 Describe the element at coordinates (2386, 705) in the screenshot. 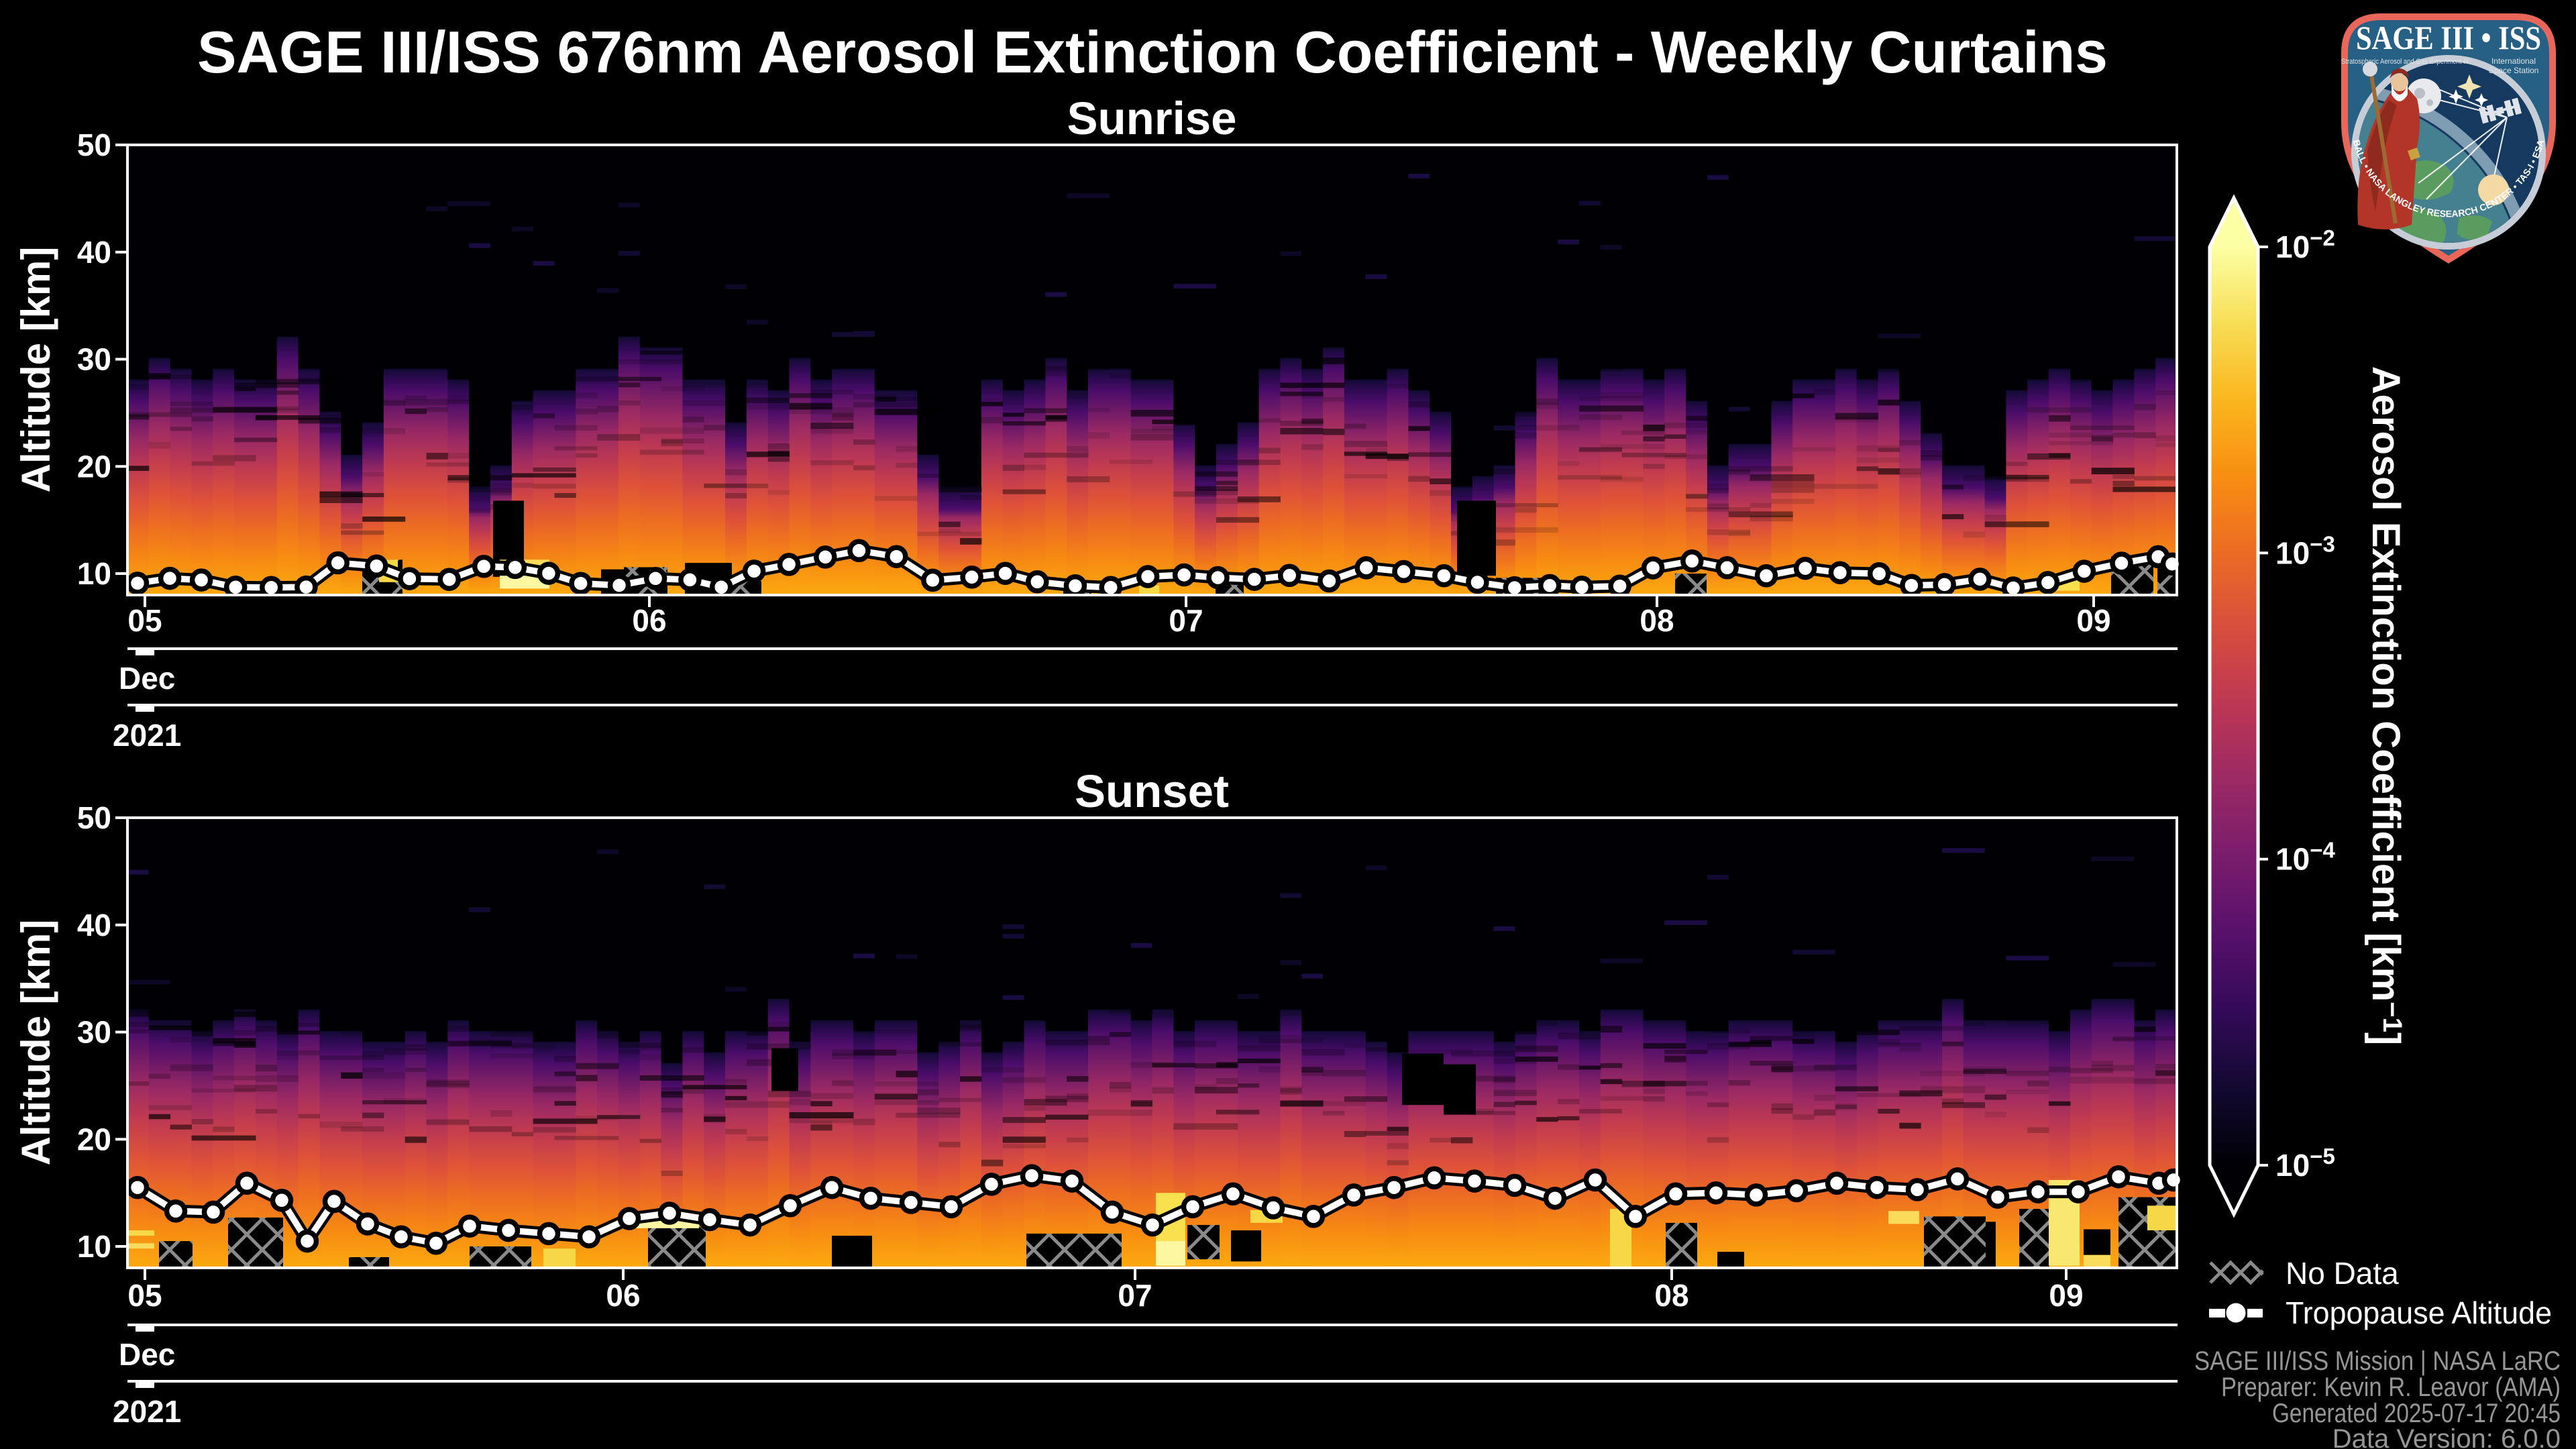

I see `svg-text:Aerosol Extinction Coefficient: Aerosol Extinction Coefficient [km−1]` at that location.